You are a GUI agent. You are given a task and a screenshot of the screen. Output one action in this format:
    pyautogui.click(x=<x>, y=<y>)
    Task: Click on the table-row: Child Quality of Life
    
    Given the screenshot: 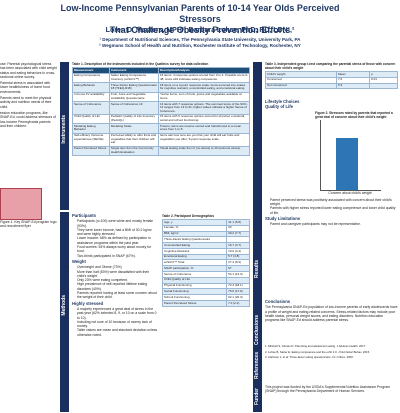 What is the action you would take?
    pyautogui.click(x=205, y=280)
    